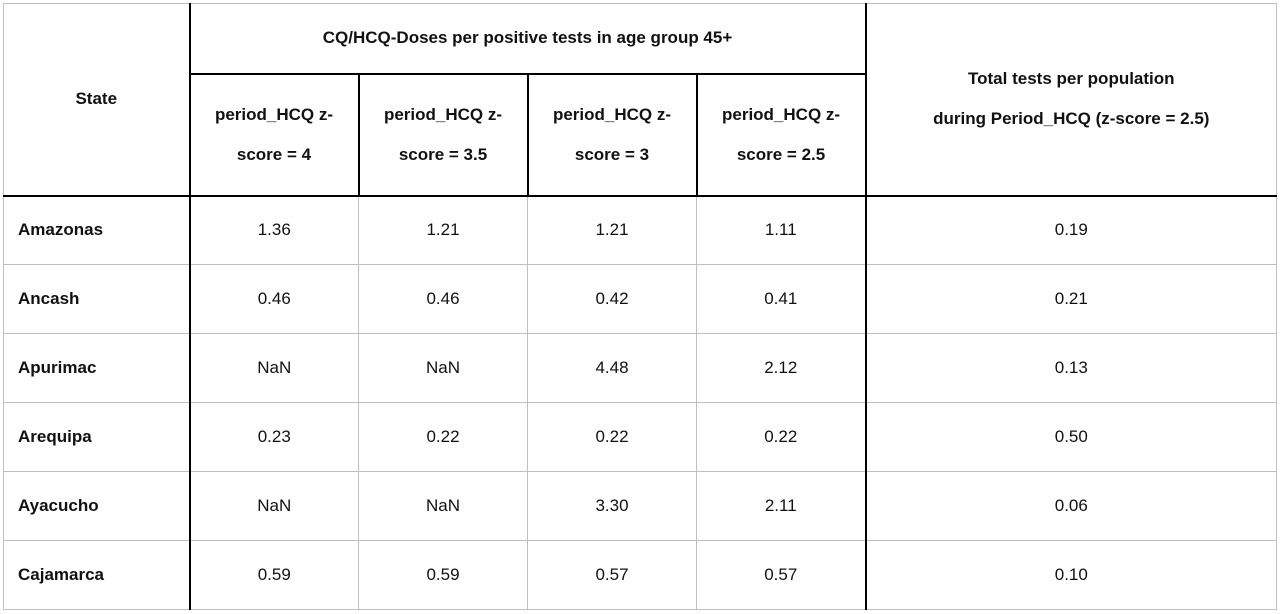  Describe the element at coordinates (781, 154) in the screenshot. I see `subcol-header-line2: score = 2.5` at that location.